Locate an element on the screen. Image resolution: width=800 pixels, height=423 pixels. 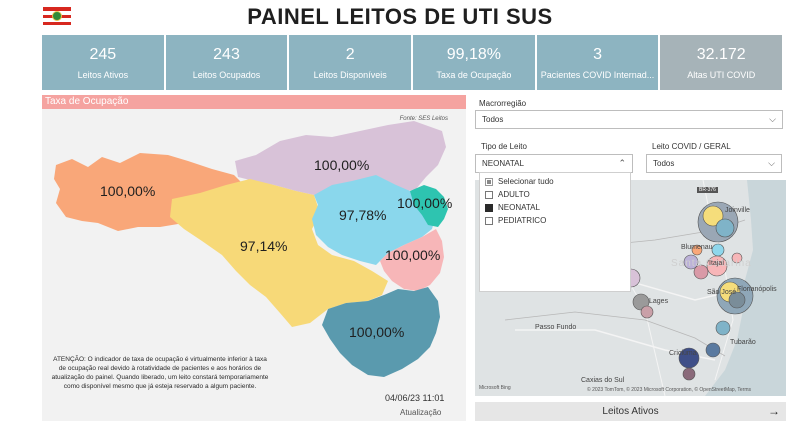
option-adulto: ADULTO is located at coordinates (507, 195).